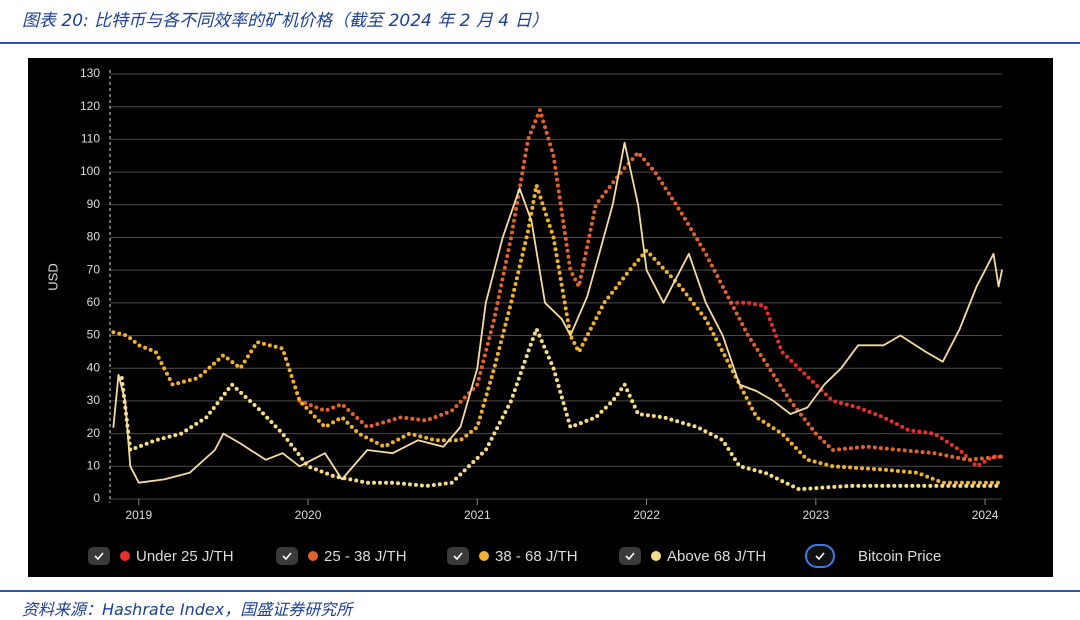  What do you see at coordinates (185, 556) in the screenshot?
I see `legend-label: Under 25 J/TH` at bounding box center [185, 556].